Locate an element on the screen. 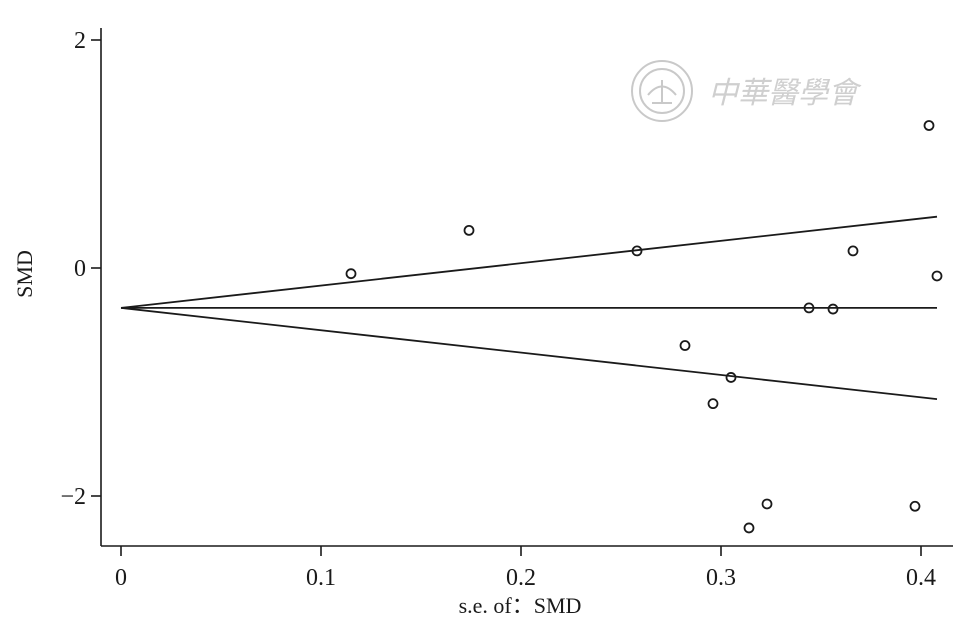 The image size is (972, 625). x-axis-title: s.e. of：SMD is located at coordinates (520, 605).